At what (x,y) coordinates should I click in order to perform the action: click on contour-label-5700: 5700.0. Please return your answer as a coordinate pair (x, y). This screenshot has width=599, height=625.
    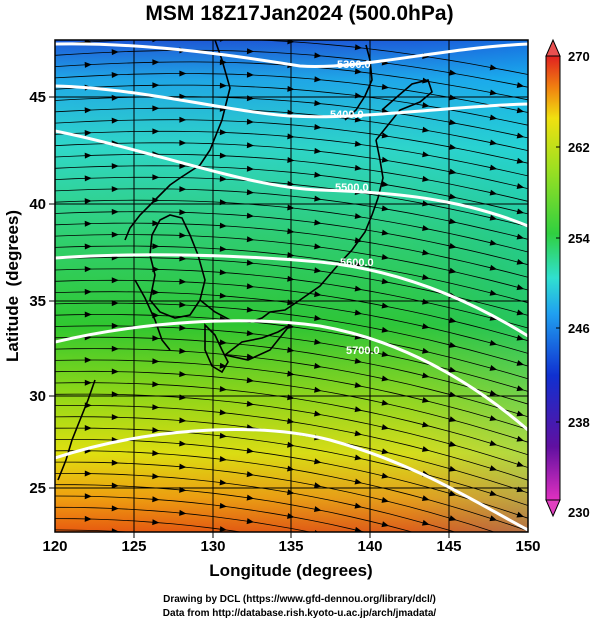
    Looking at the image, I should click on (363, 351).